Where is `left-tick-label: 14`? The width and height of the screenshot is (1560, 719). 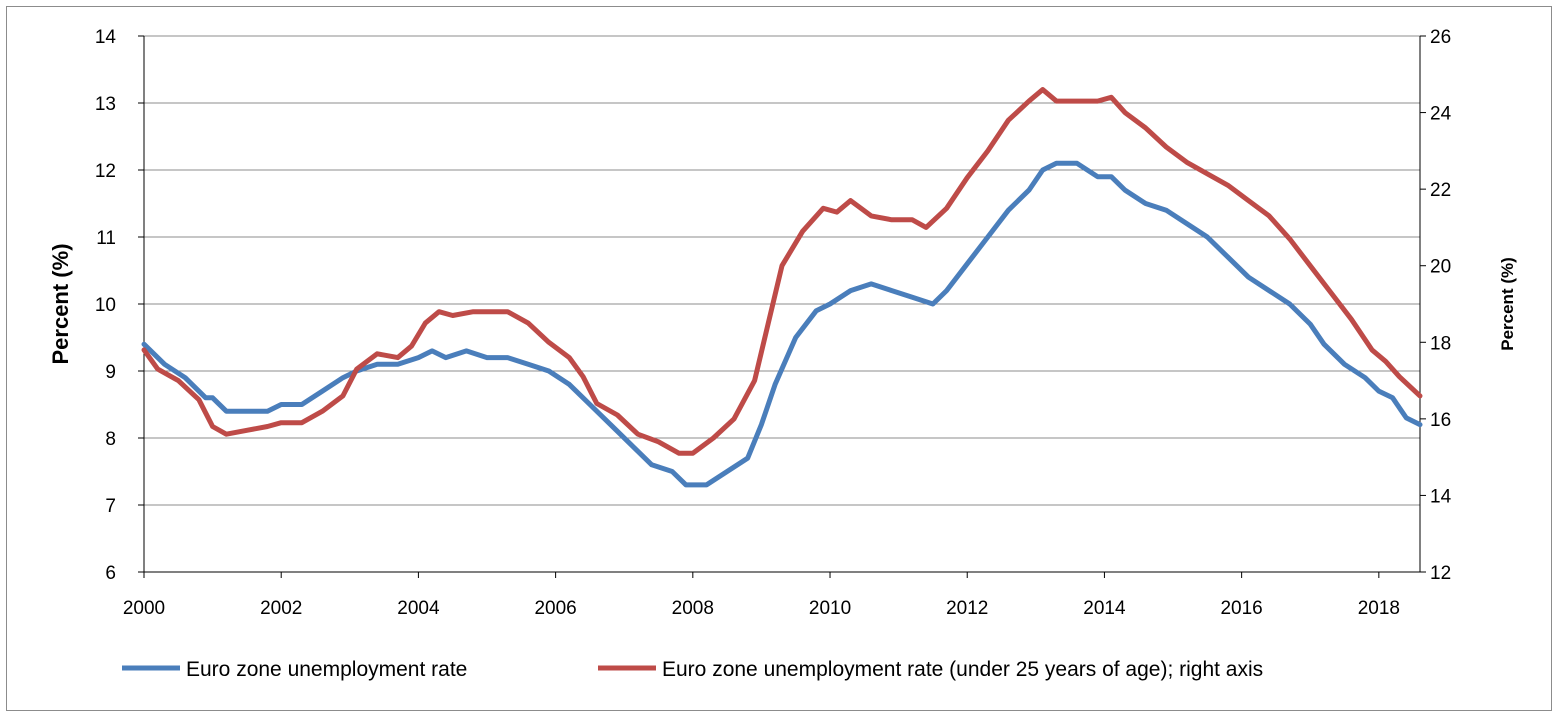
left-tick-label: 14 is located at coordinates (106, 37).